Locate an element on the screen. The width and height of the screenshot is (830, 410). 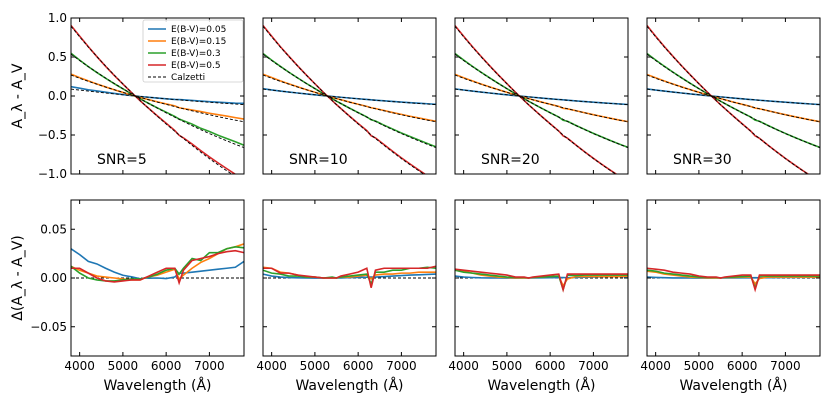
calzetti-line-top-0-s0 is located at coordinates (157, 97).